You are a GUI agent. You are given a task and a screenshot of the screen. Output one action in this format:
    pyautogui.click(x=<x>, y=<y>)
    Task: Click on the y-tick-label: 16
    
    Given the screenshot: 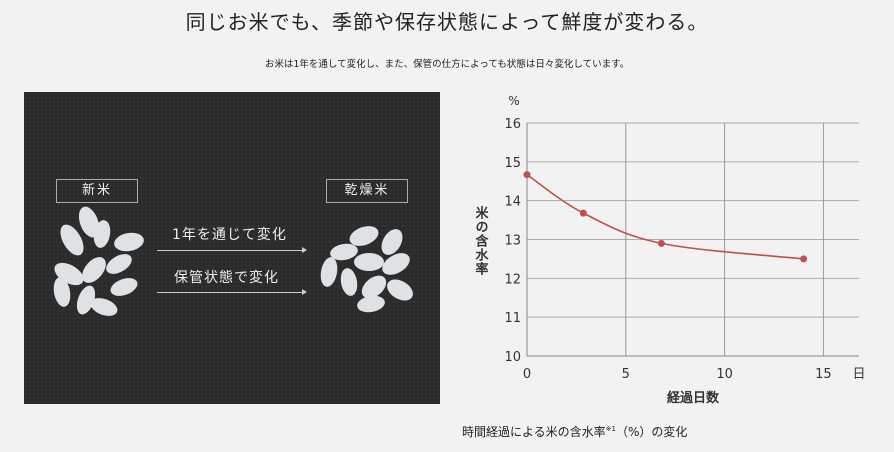 What is the action you would take?
    pyautogui.click(x=512, y=124)
    